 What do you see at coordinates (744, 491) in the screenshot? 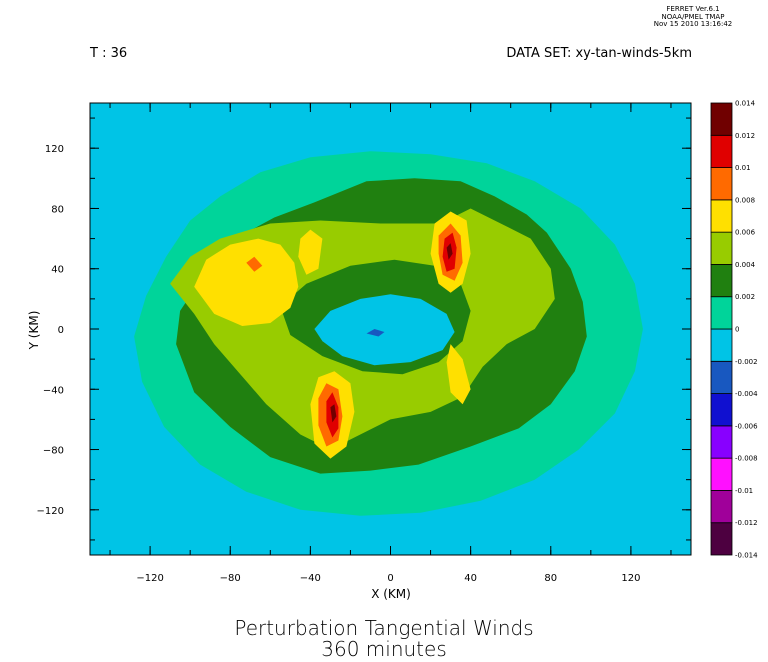
I see `colorbar-label: -0.01` at bounding box center [744, 491].